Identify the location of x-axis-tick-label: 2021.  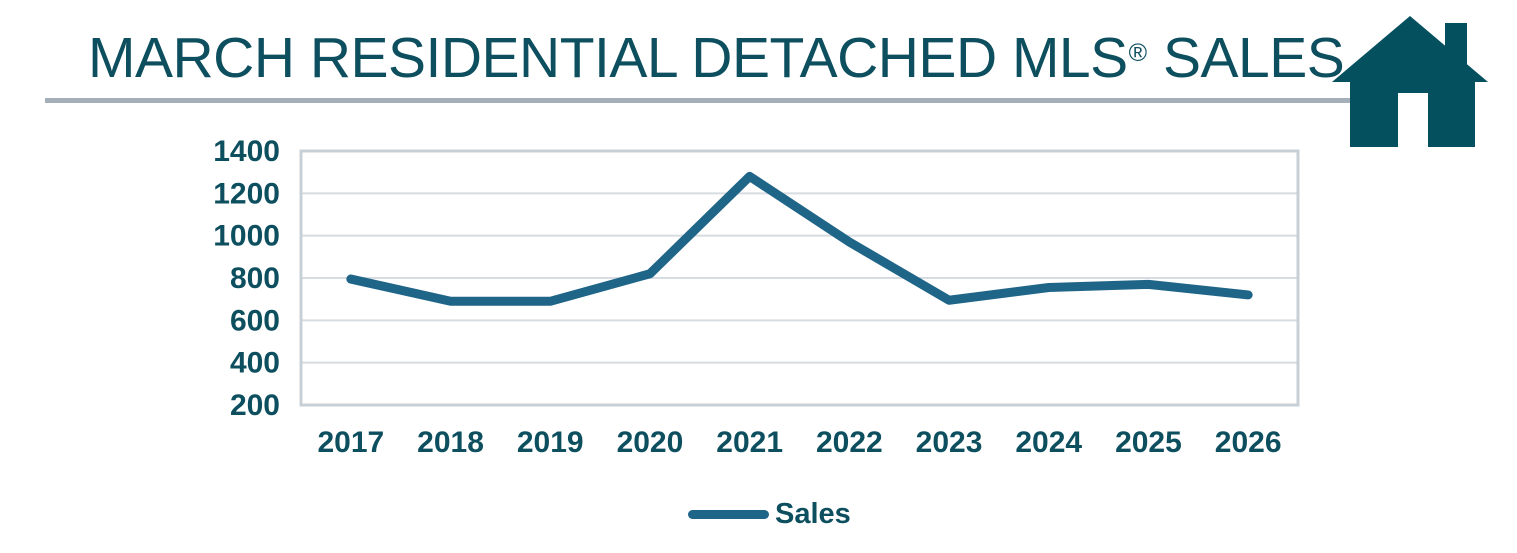
(749, 442).